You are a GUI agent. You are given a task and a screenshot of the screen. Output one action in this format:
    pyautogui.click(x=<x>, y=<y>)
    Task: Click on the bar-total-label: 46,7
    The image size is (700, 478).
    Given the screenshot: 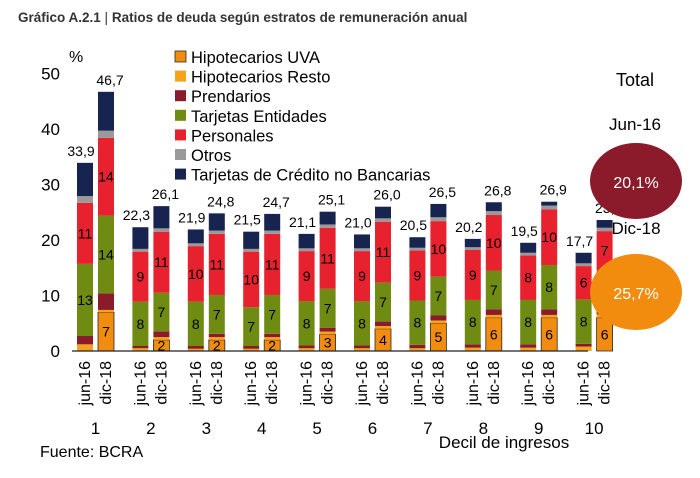 What is the action you would take?
    pyautogui.click(x=109, y=80)
    